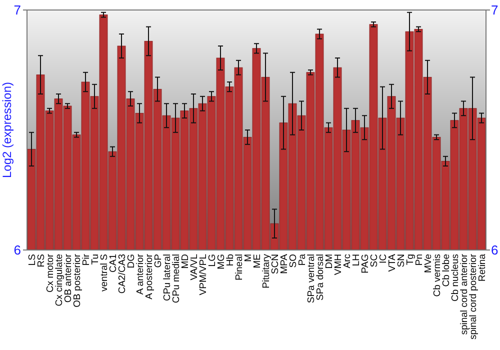  Describe the element at coordinates (482, 267) in the screenshot. I see `x-tick-label: Retina` at that location.